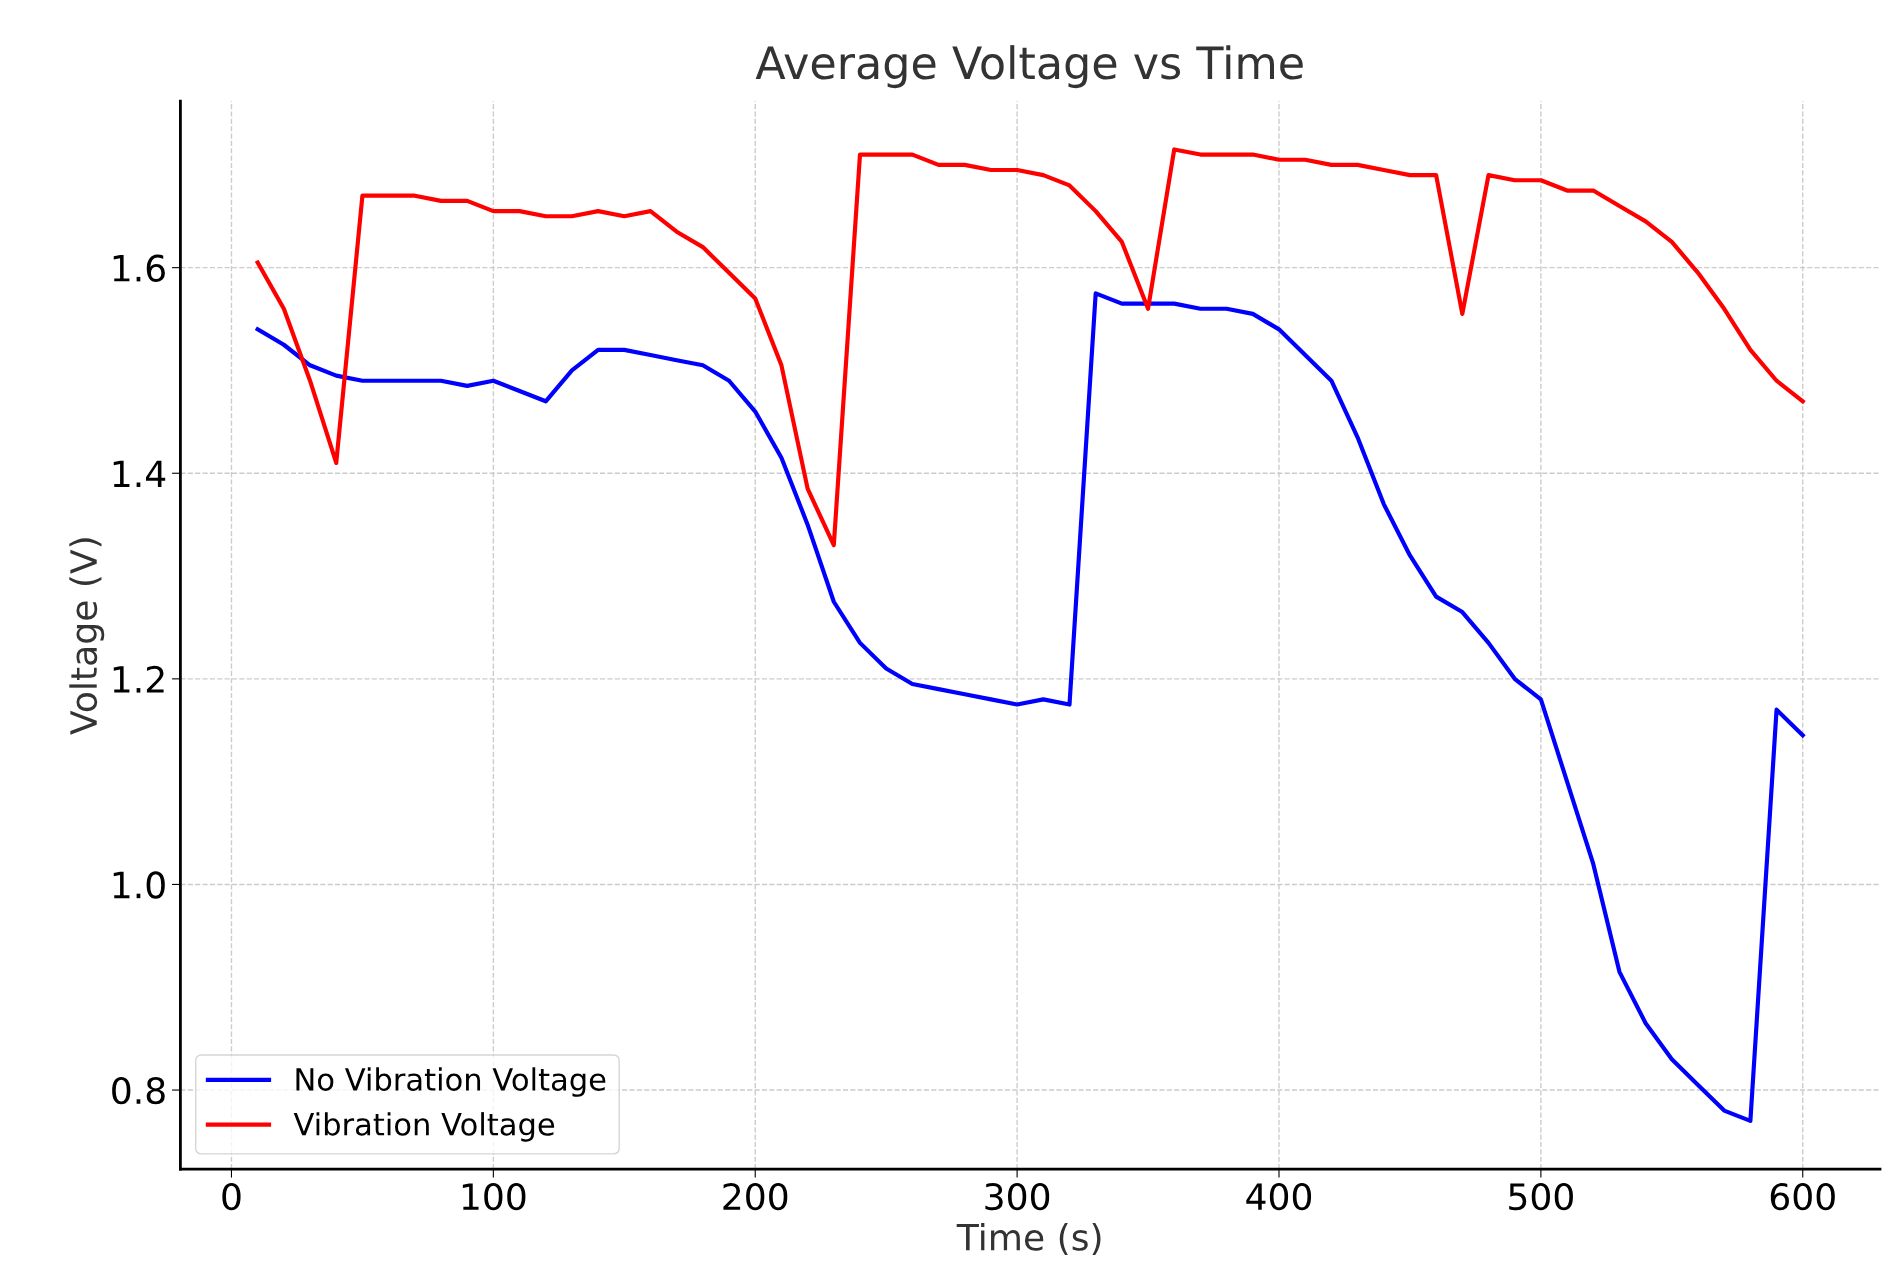 The image size is (1899, 1264). Describe the element at coordinates (139, 473) in the screenshot. I see `y-tick-label: 1.4` at that location.